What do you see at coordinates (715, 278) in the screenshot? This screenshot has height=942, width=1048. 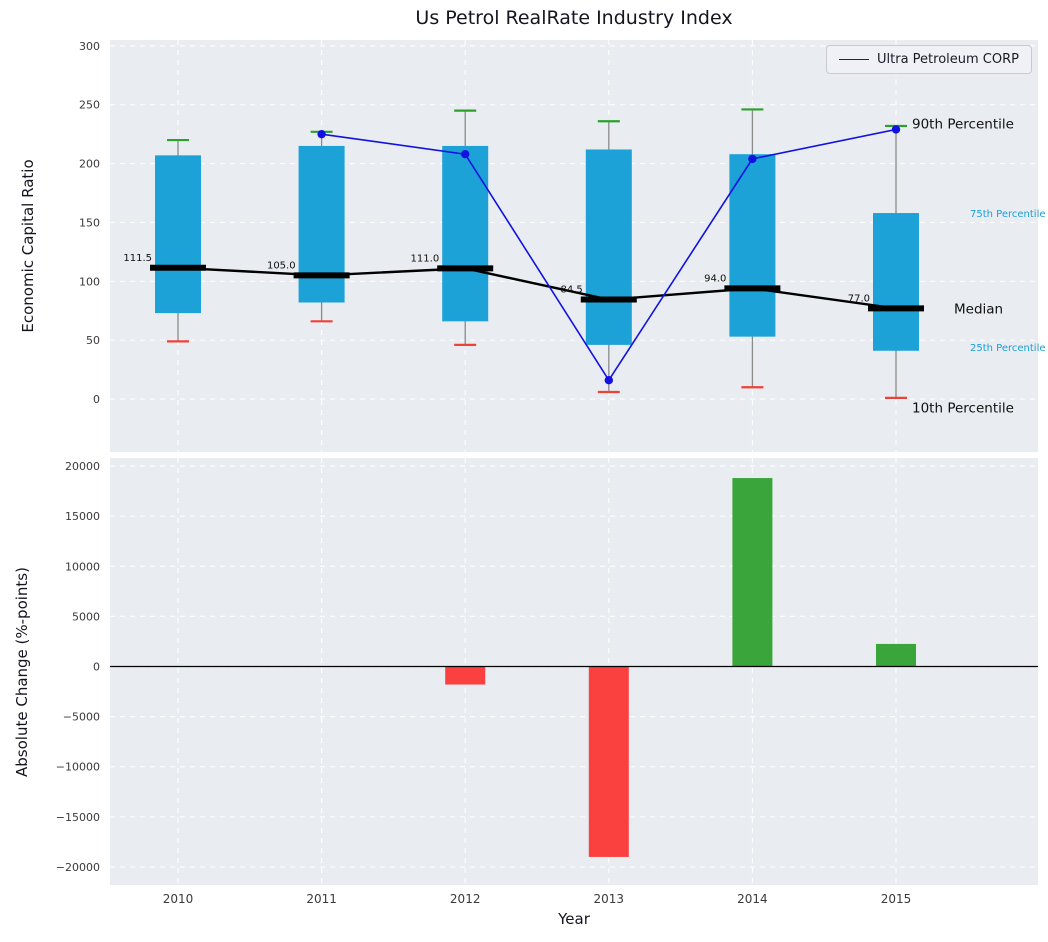 I see `median-value-label-2014: 94.0` at bounding box center [715, 278].